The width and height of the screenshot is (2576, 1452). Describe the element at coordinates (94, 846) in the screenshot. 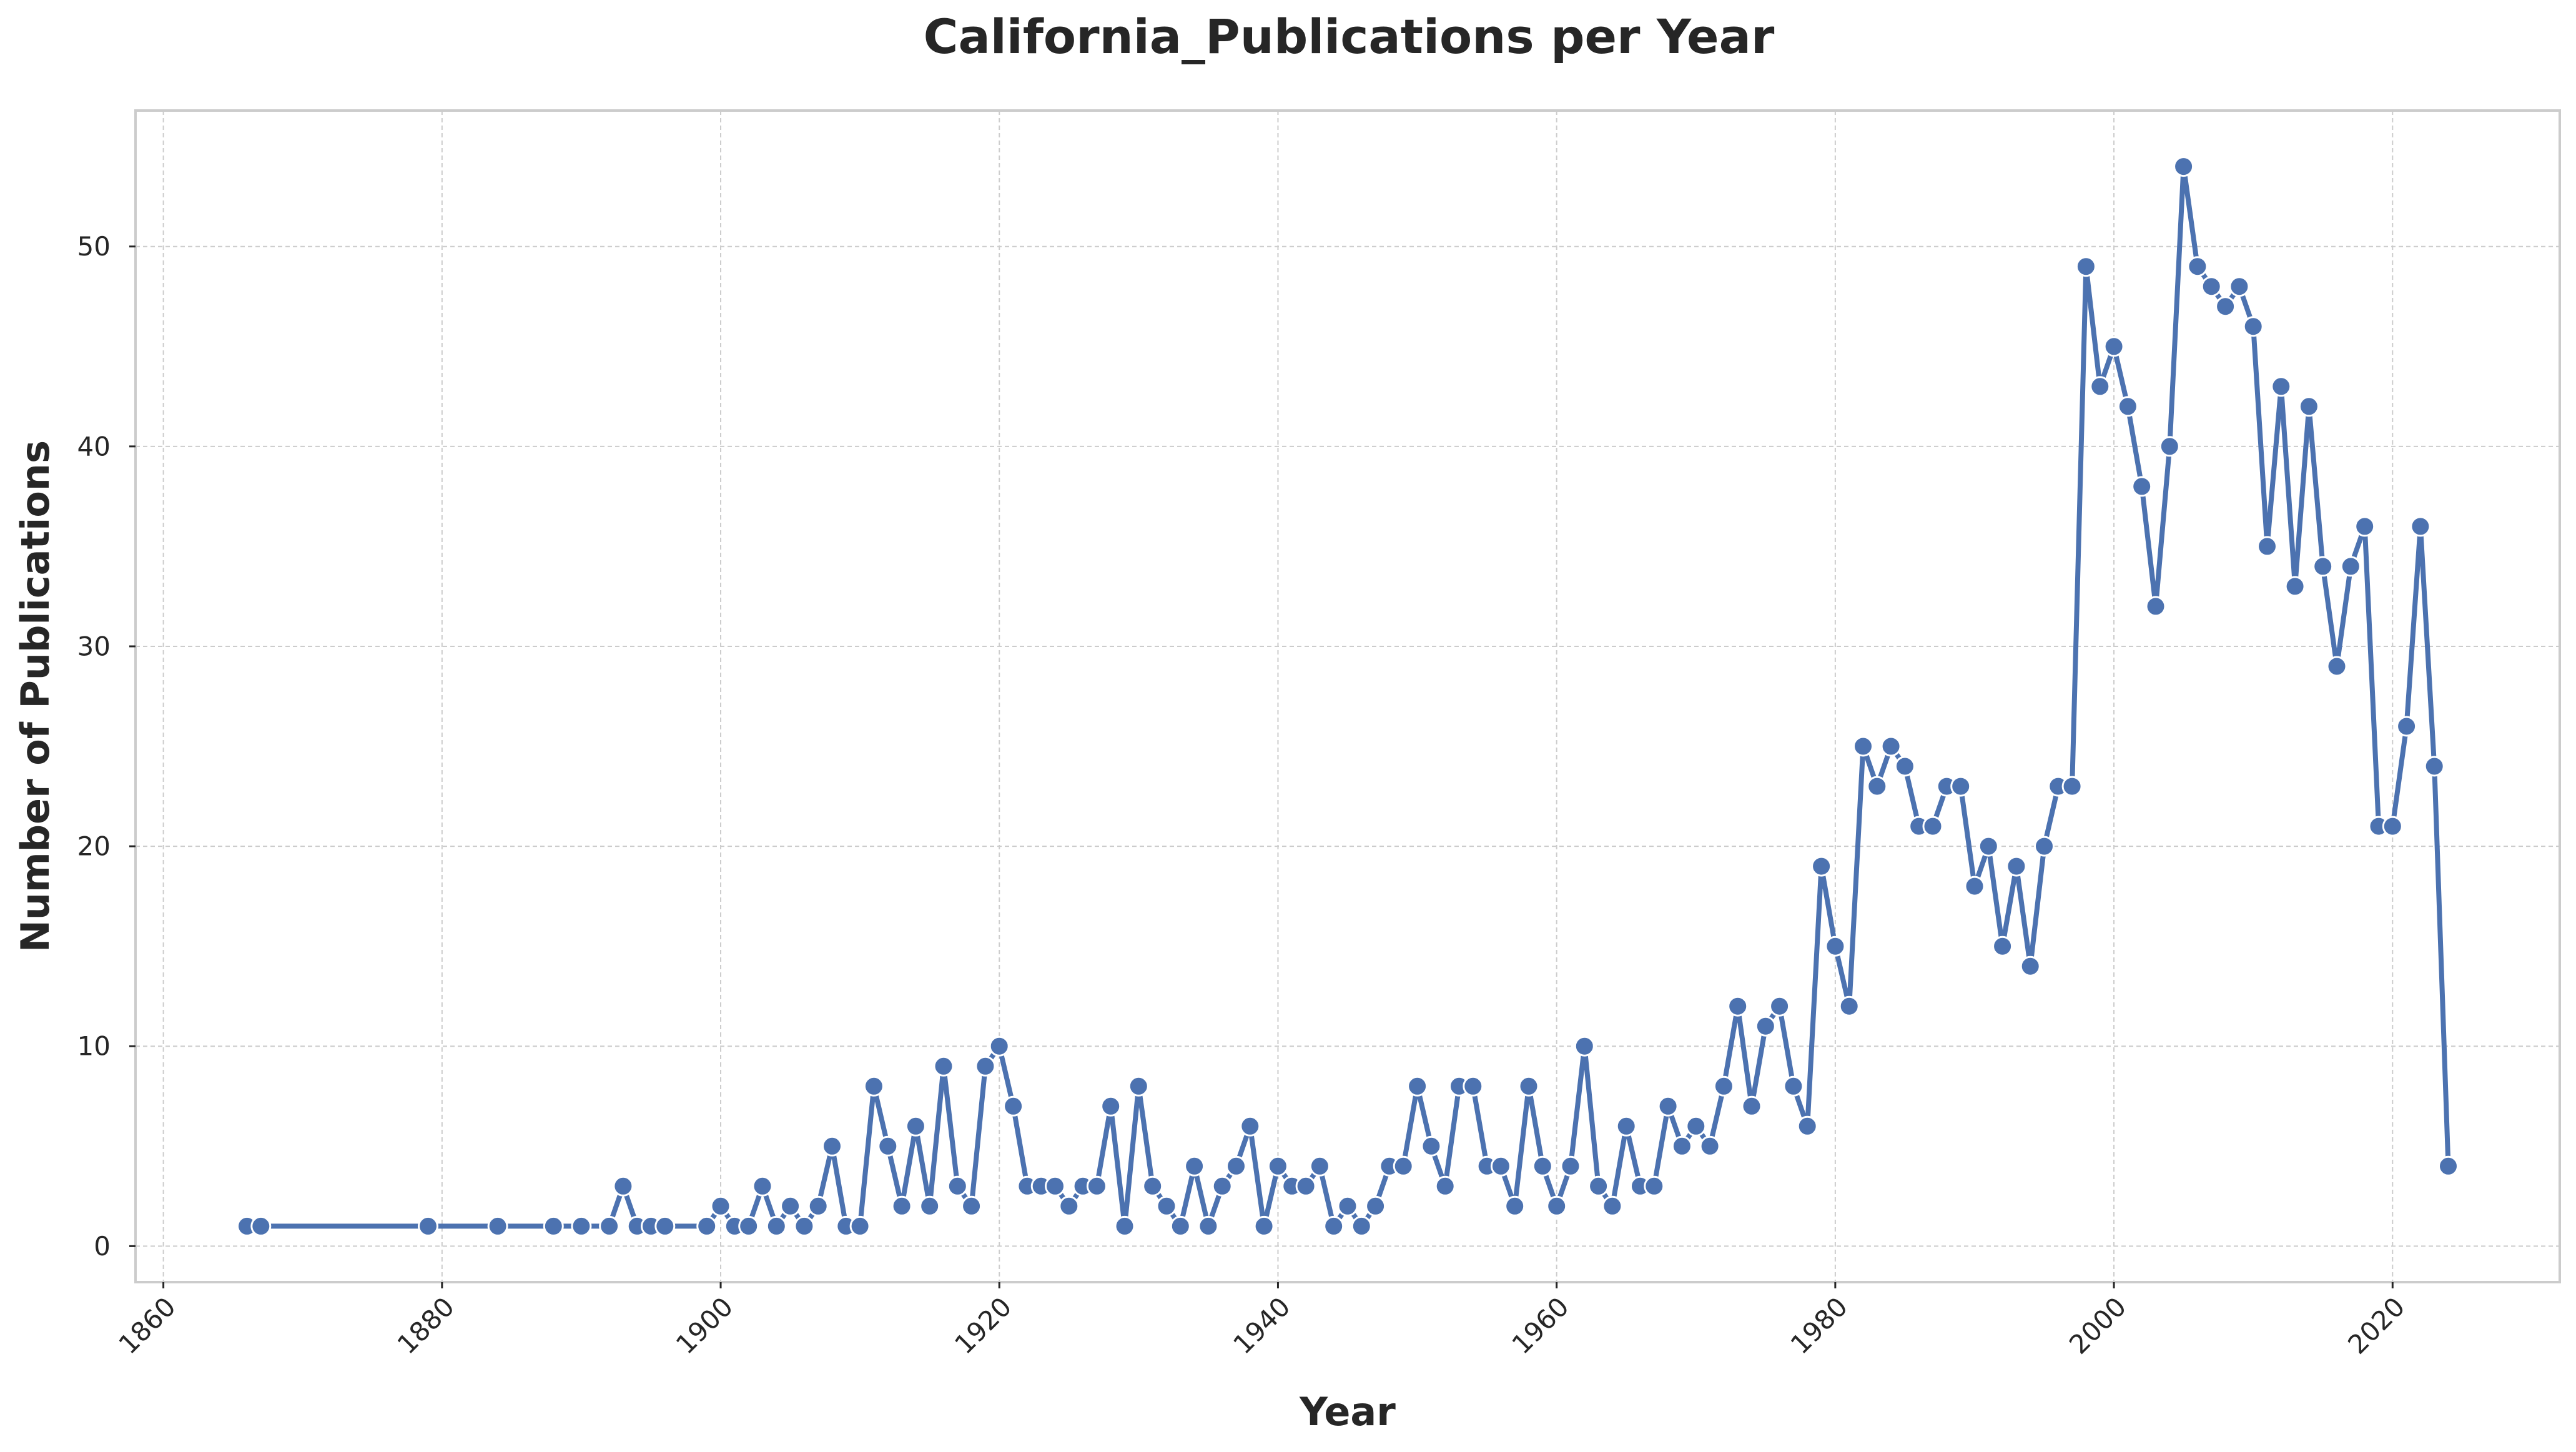

I see `y-tick-label: 20` at that location.